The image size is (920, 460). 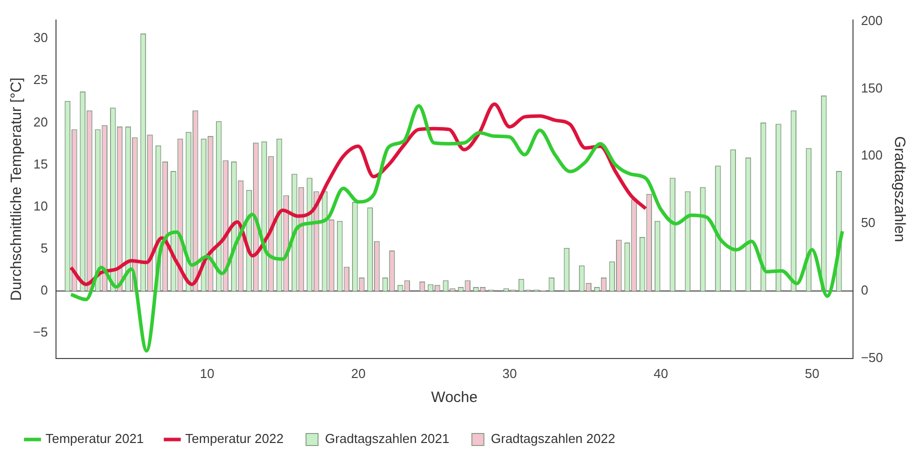 I want to click on y2-tick-label: 150, so click(x=871, y=88).